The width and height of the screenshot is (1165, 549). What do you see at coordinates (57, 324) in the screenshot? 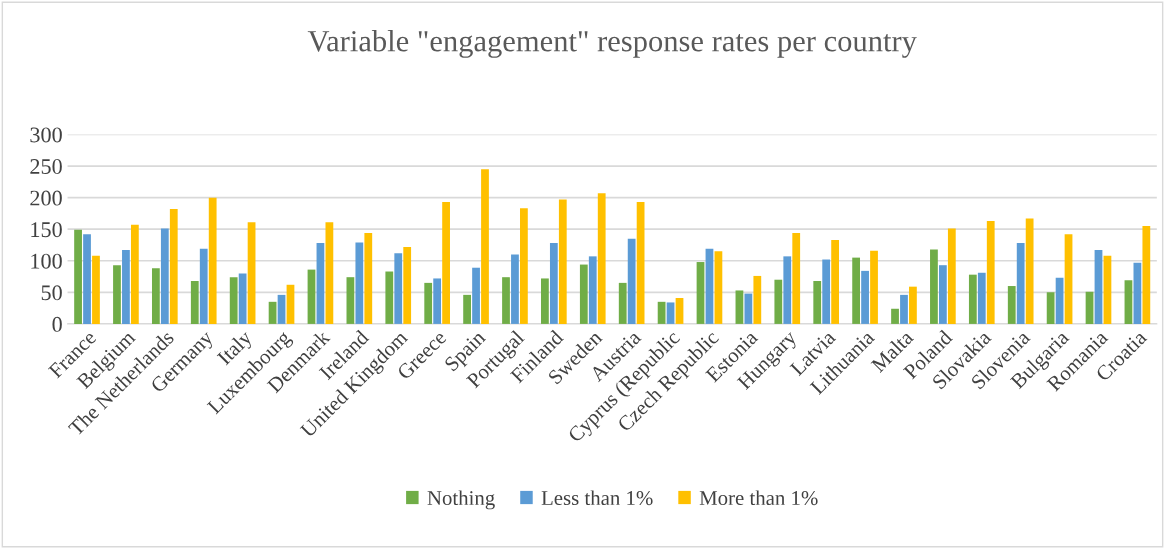
I see `y-tick-label: 0` at bounding box center [57, 324].